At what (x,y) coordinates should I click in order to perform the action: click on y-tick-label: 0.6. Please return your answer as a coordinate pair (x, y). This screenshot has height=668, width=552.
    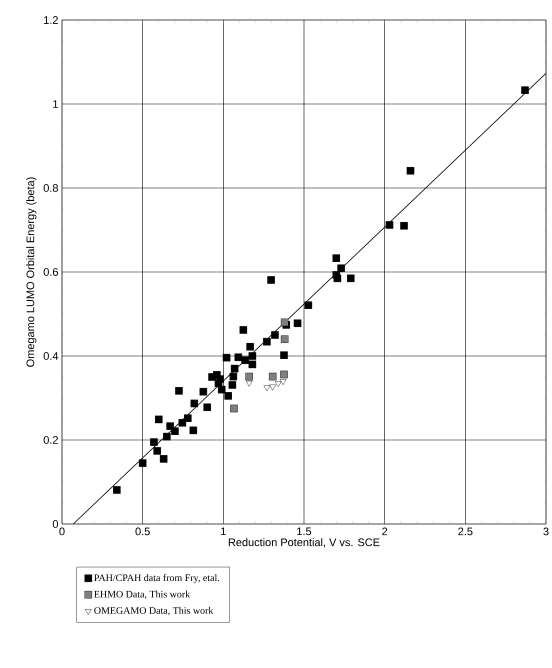
    Looking at the image, I should click on (51, 272).